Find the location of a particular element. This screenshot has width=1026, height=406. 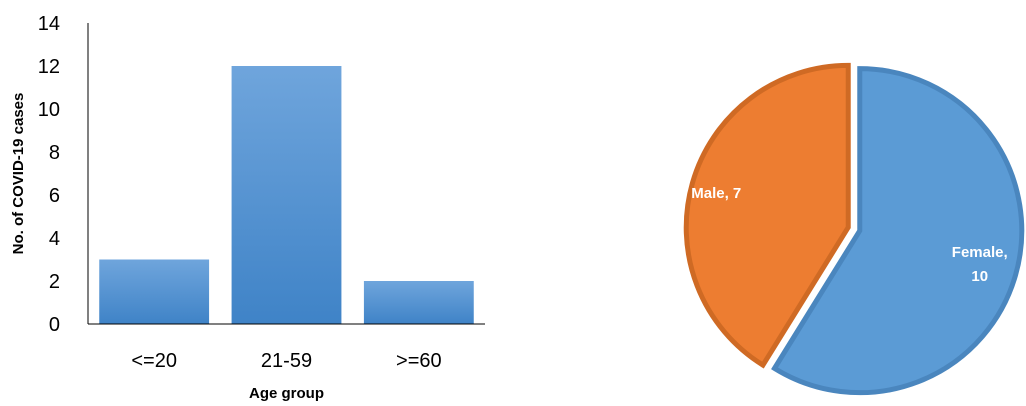

x-tick-label: 21-59 is located at coordinates (286, 361).